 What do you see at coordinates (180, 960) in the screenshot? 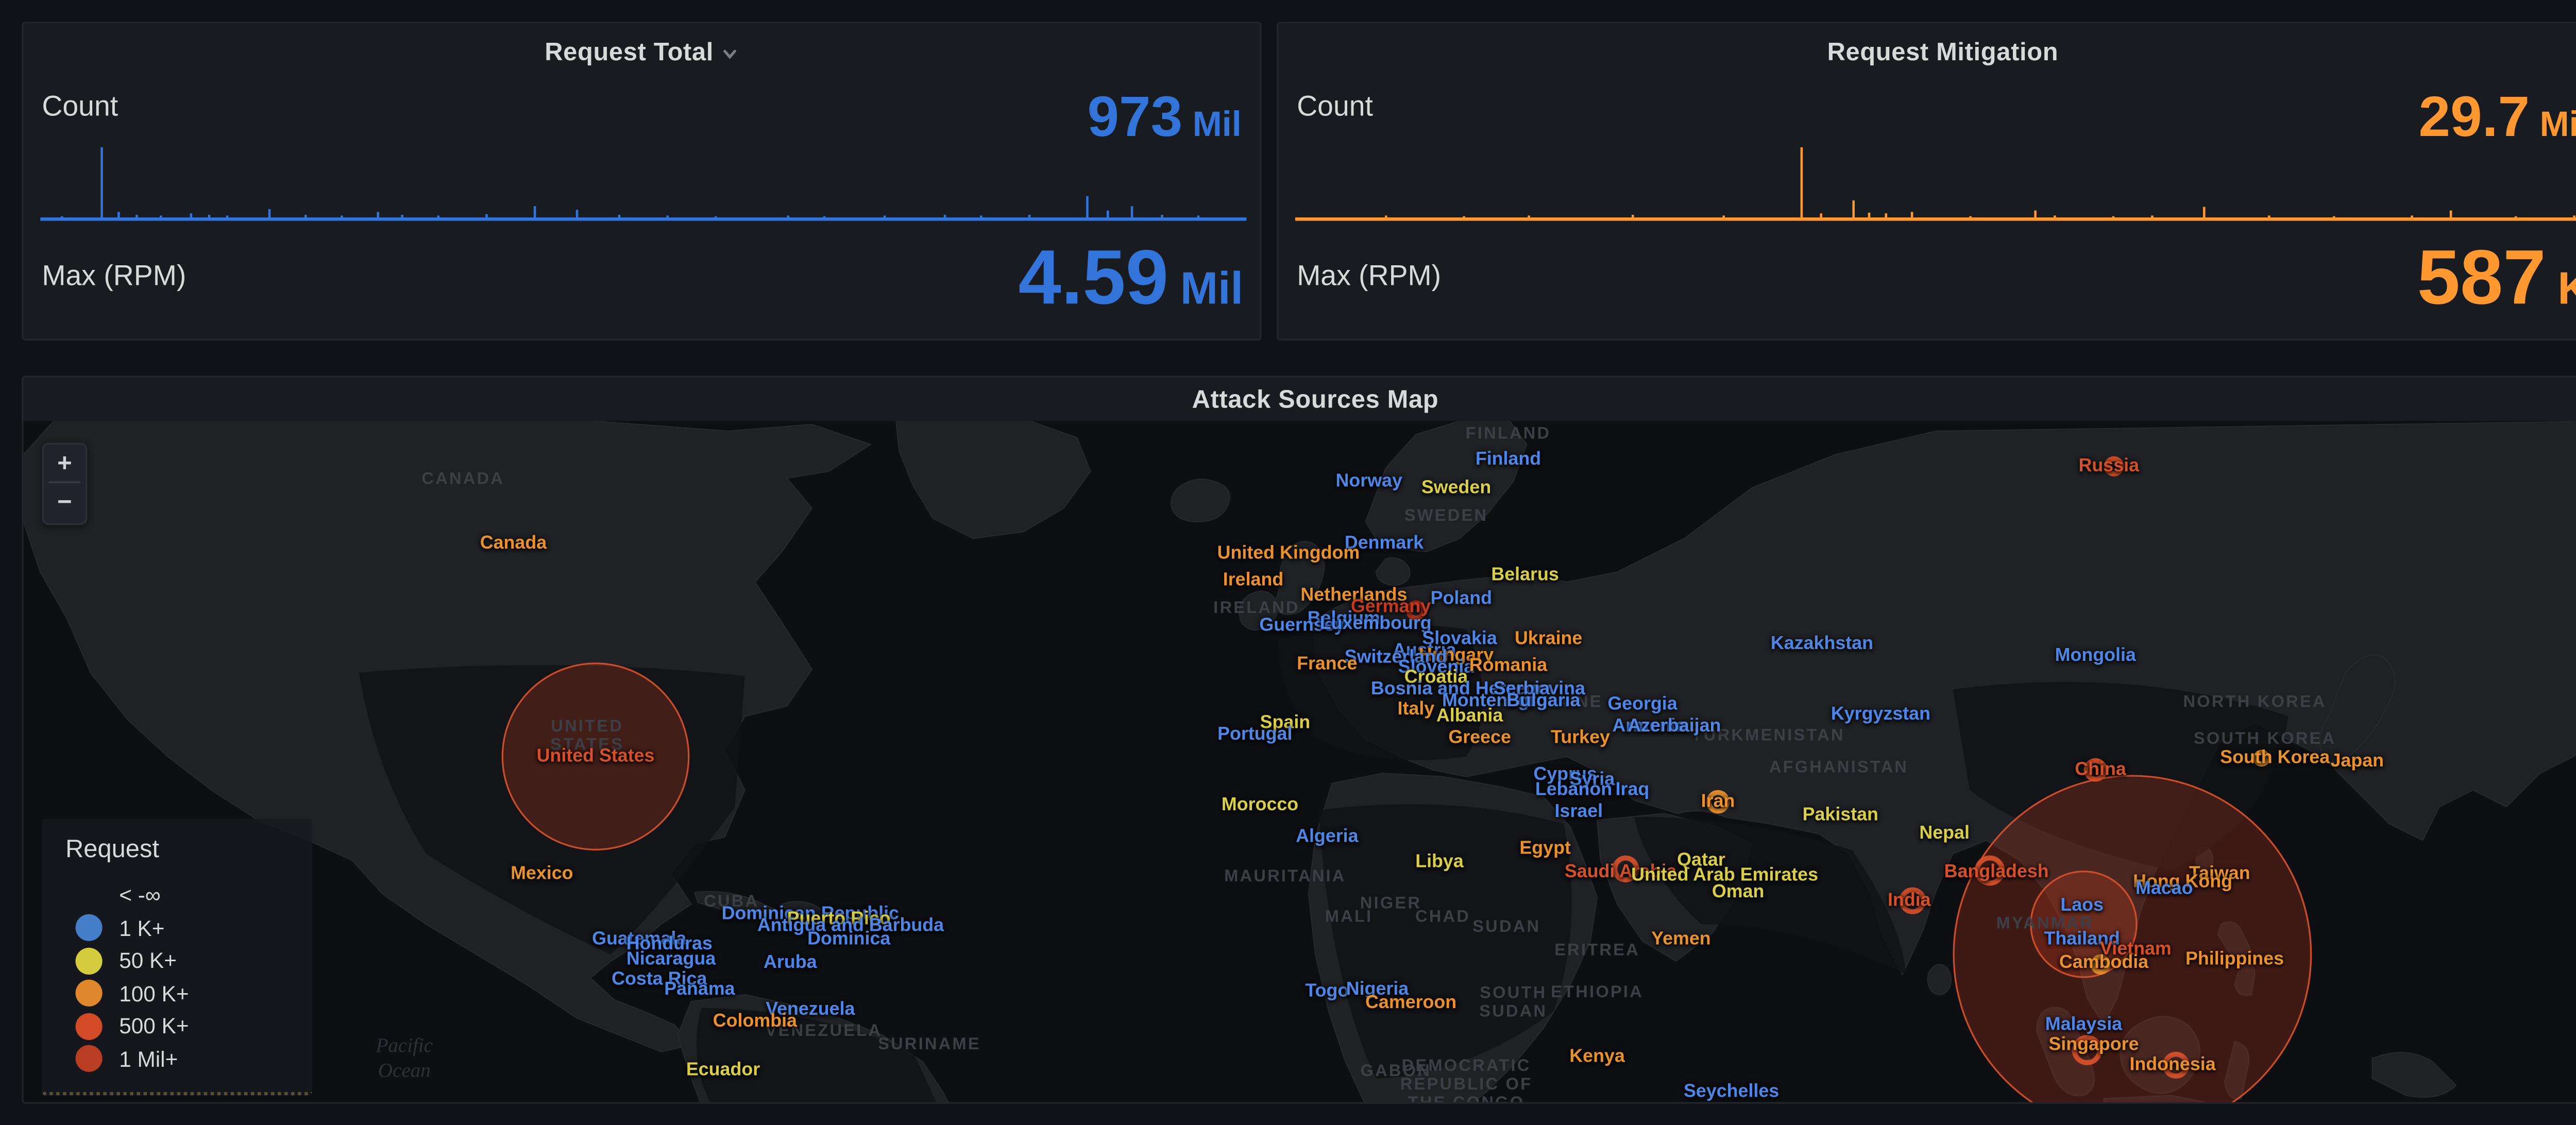
I see `legend-item: 50 K+` at bounding box center [180, 960].